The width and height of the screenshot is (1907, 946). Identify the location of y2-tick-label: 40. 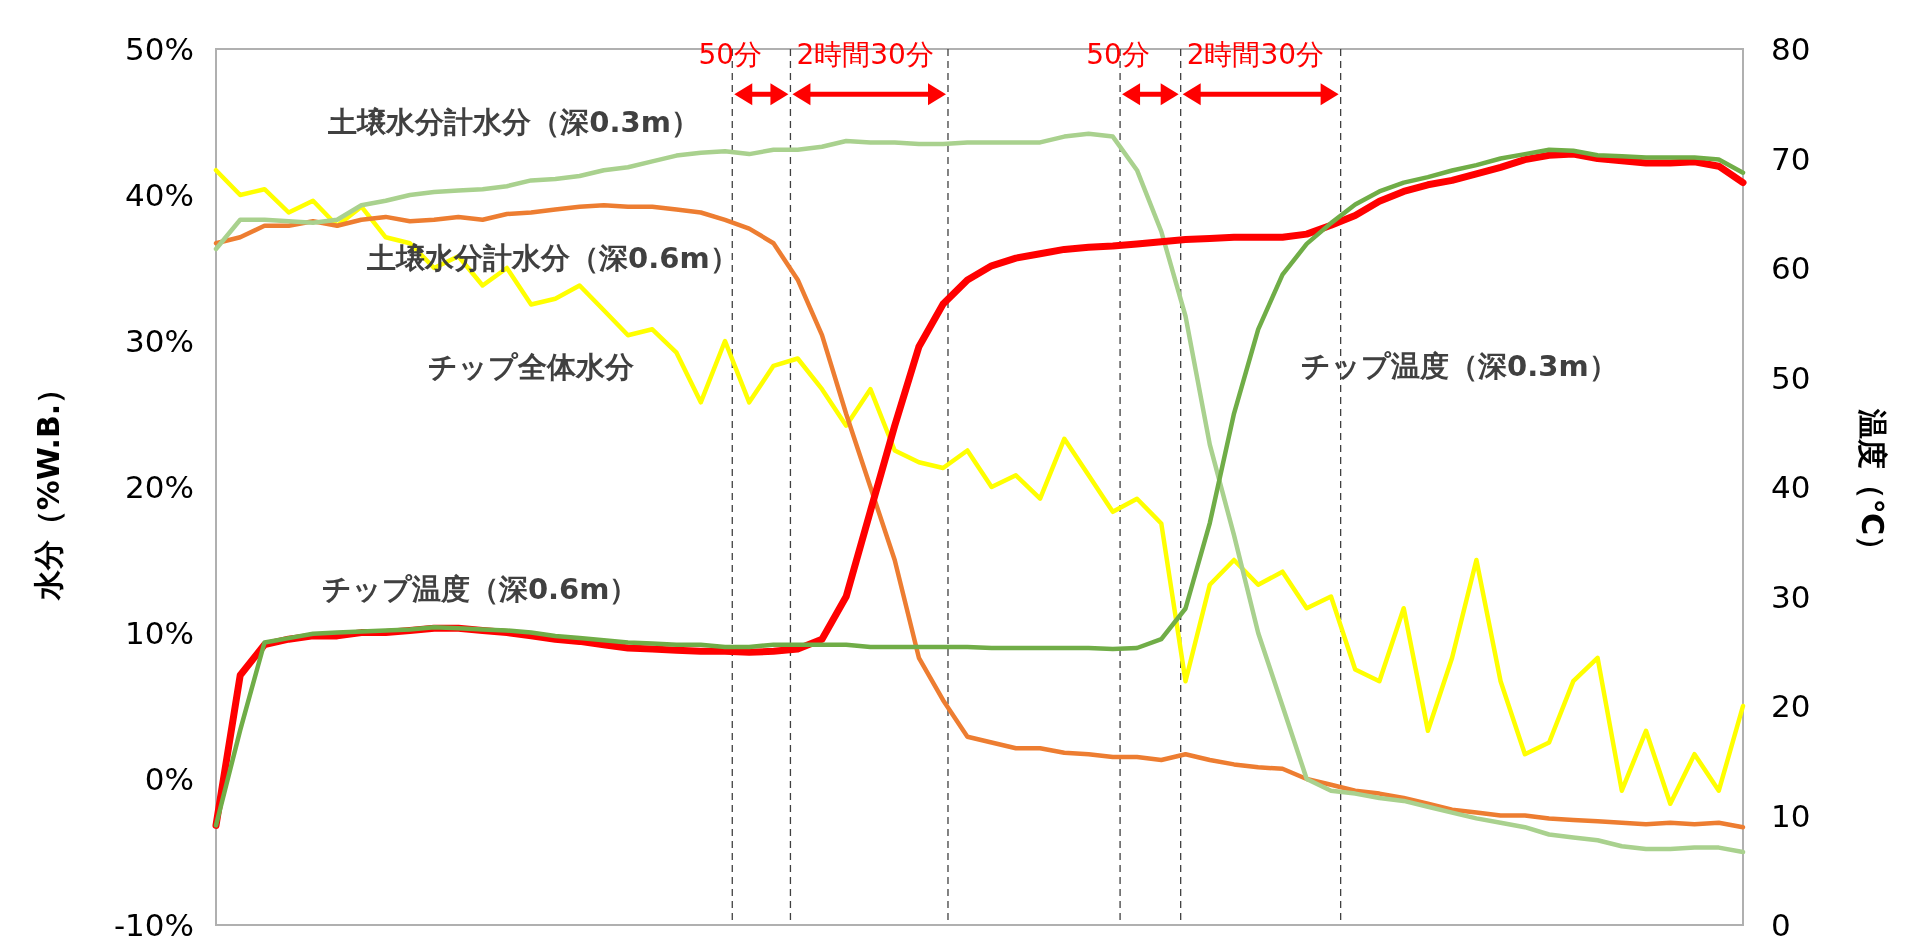
(1791, 487).